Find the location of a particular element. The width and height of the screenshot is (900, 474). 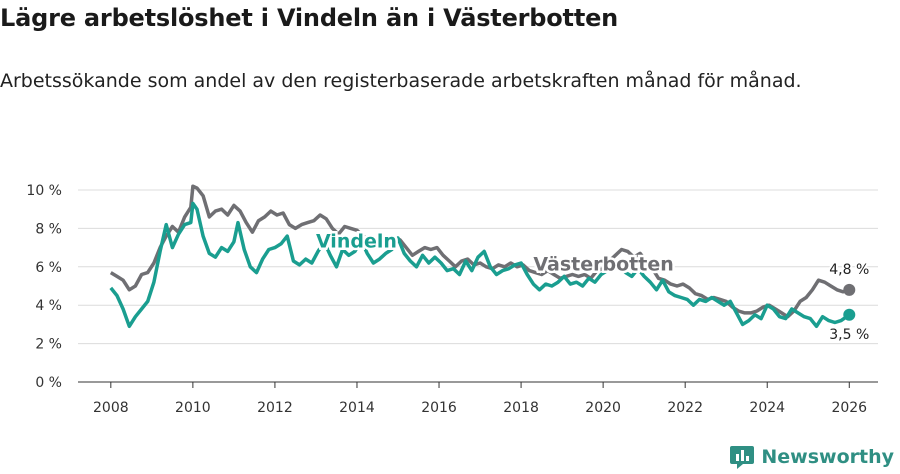

x-tick-label-2018: 2018 is located at coordinates (521, 408).